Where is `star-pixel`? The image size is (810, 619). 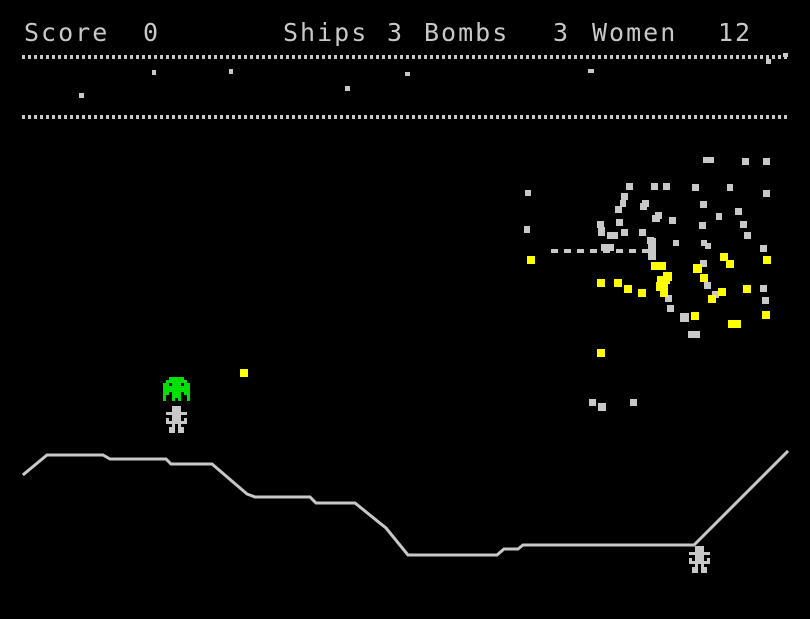
star-pixel is located at coordinates (785, 55).